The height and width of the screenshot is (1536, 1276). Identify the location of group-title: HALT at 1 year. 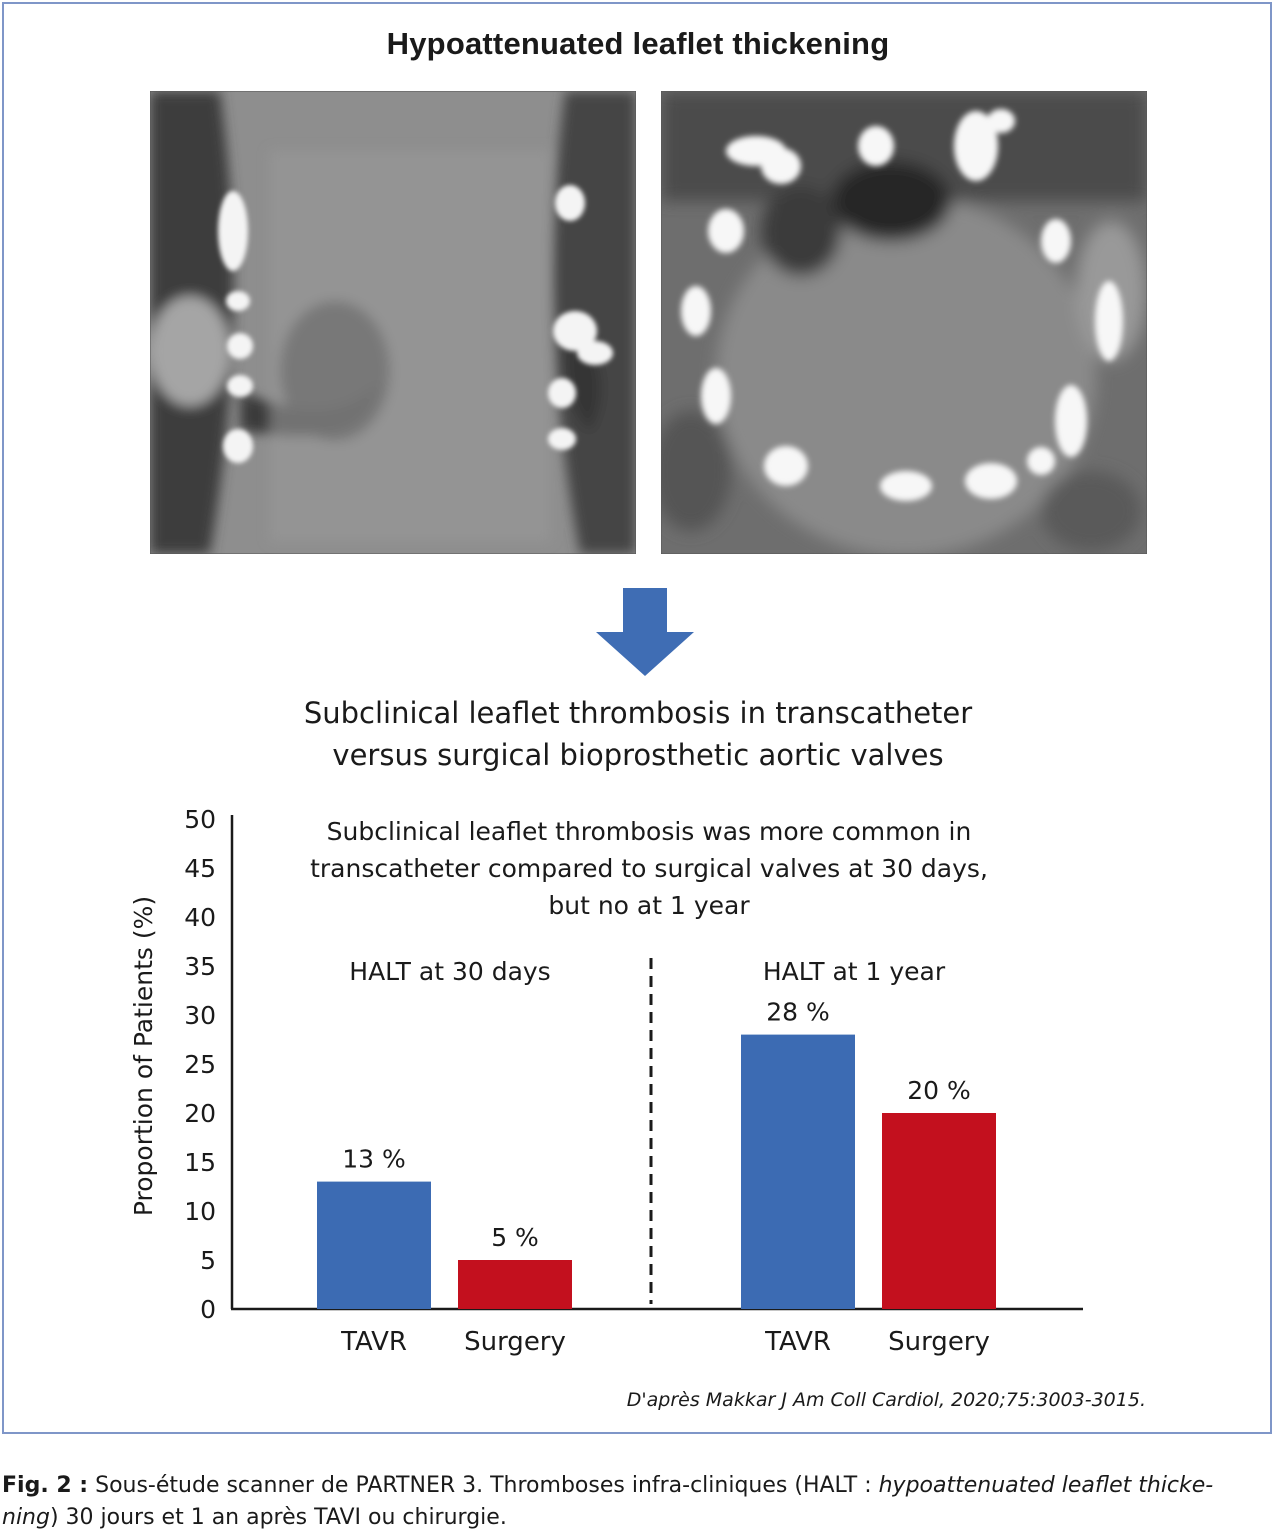
(854, 971).